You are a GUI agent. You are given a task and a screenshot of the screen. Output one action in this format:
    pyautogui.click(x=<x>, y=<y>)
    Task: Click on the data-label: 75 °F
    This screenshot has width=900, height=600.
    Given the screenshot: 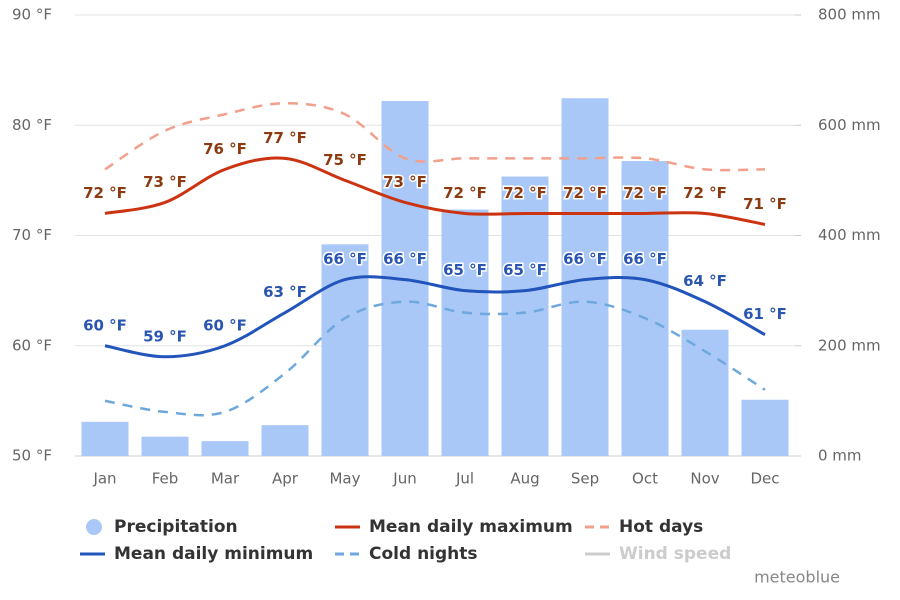 What is the action you would take?
    pyautogui.click(x=345, y=160)
    